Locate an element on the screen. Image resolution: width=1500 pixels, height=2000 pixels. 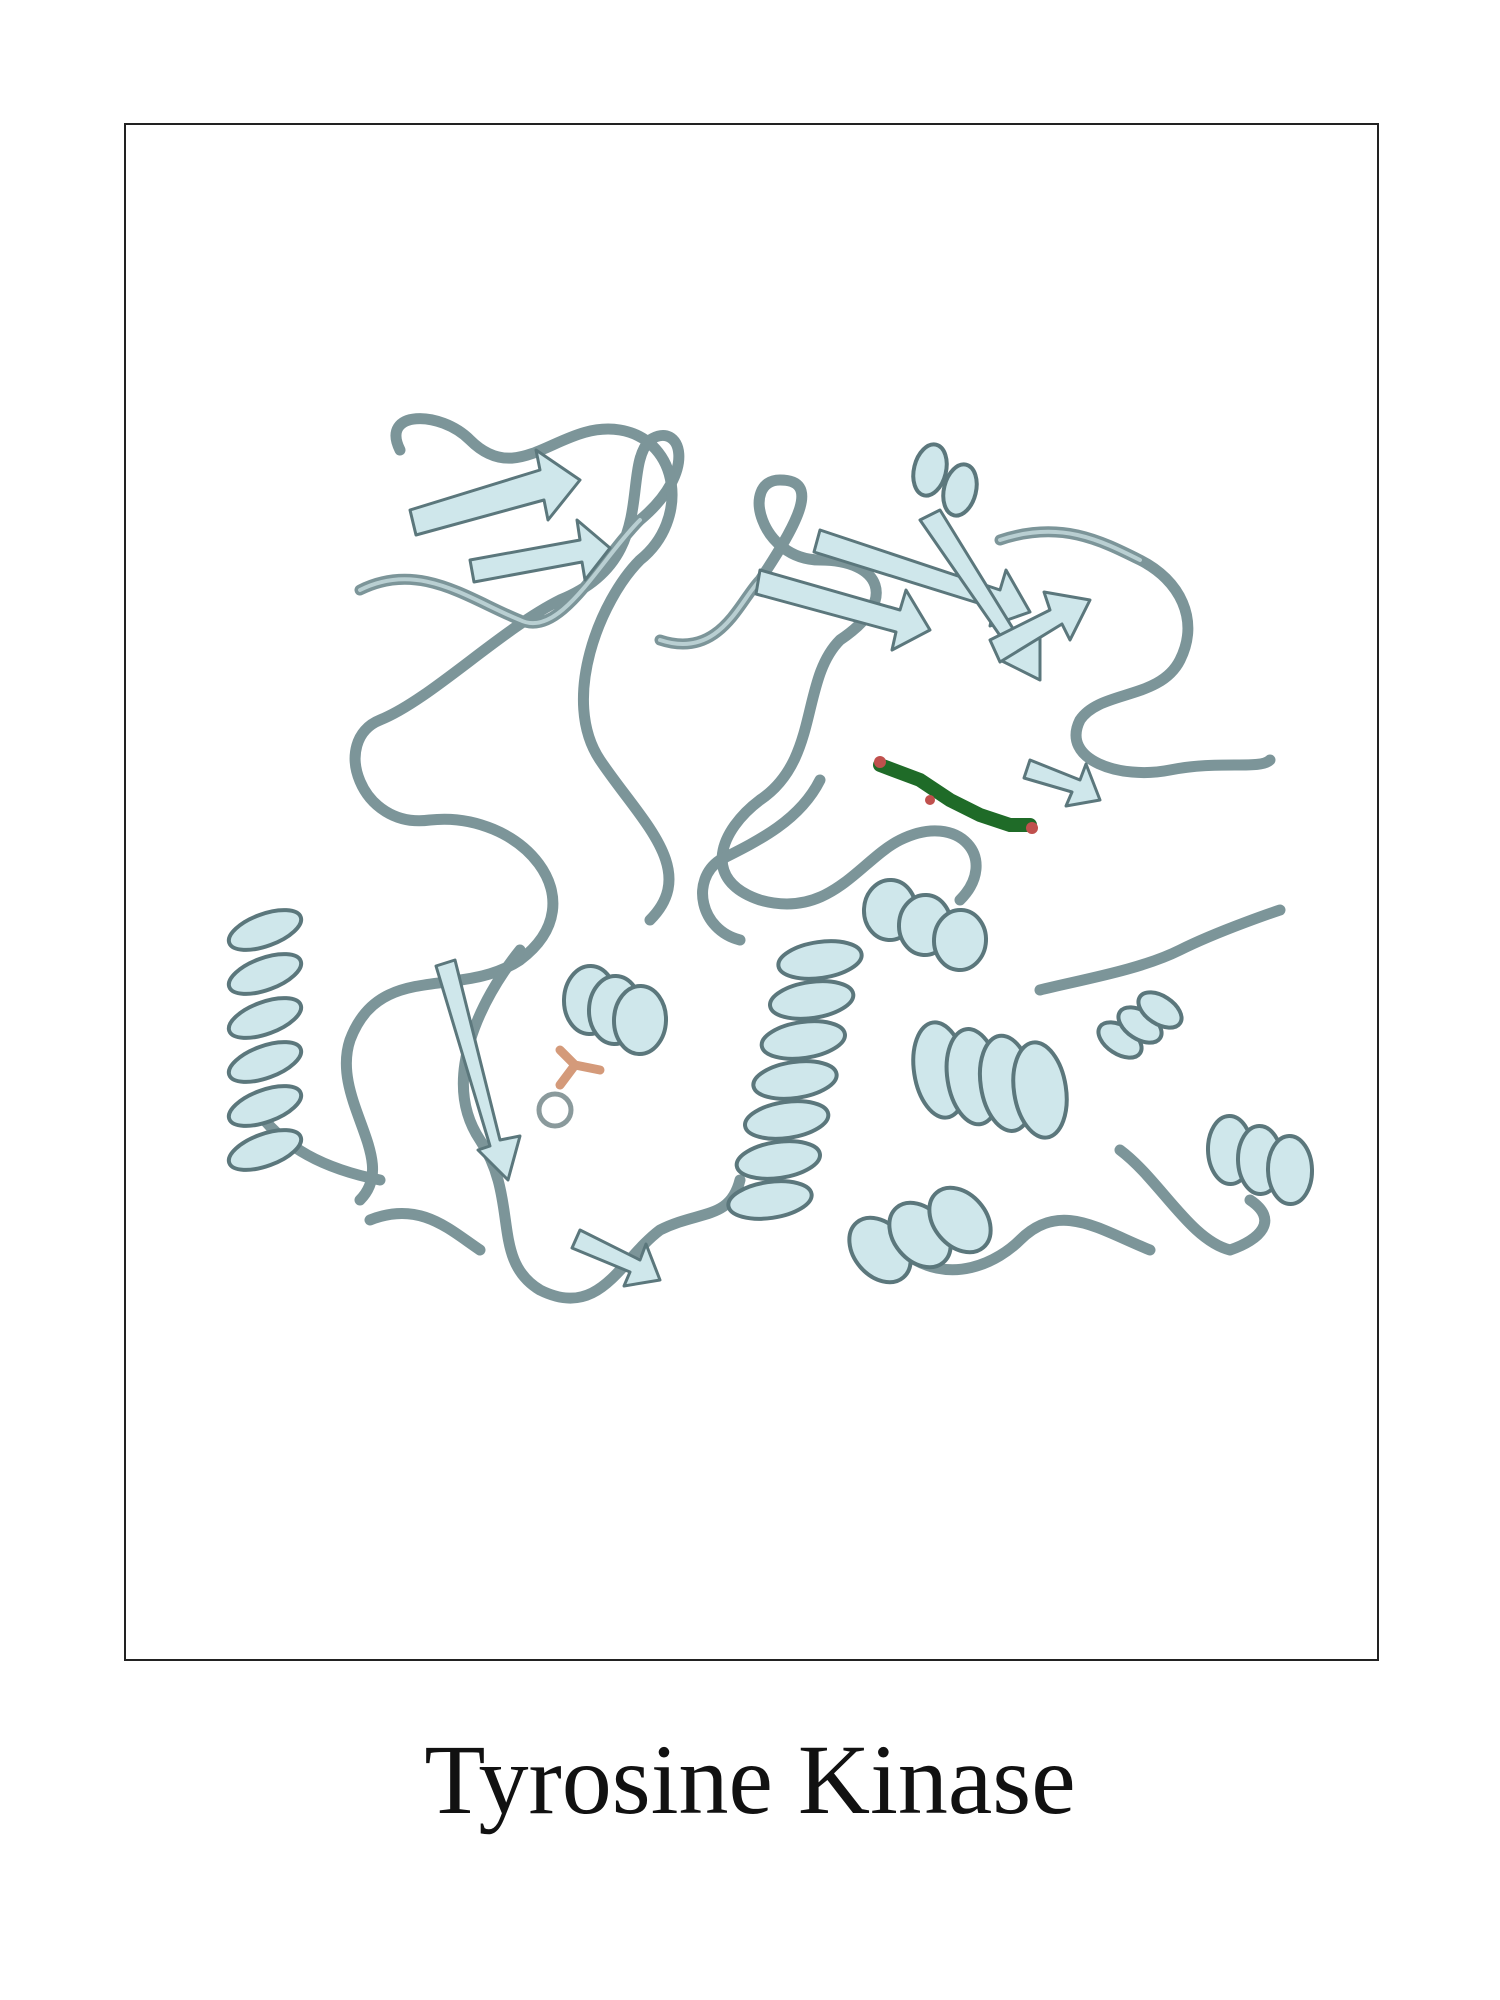
ligand-ring is located at coordinates (555, 1110).